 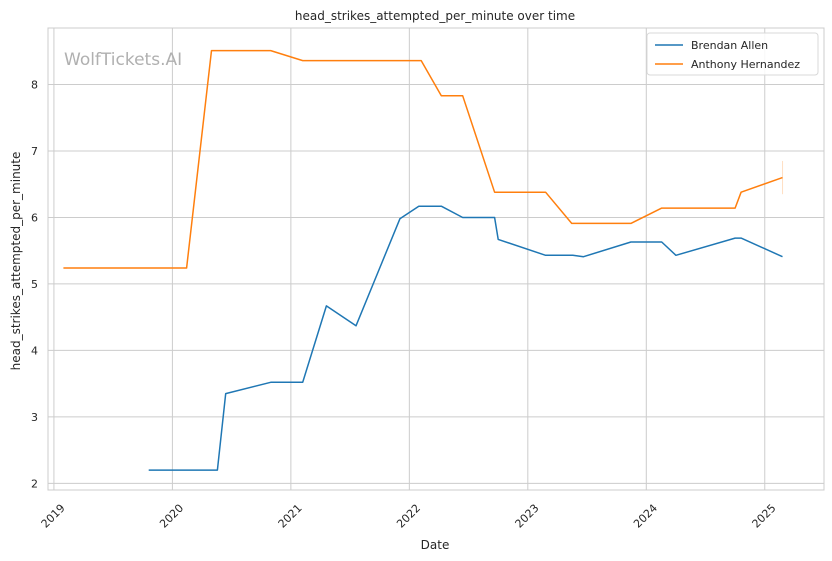 What do you see at coordinates (34, 417) in the screenshot?
I see `y-tick-label: 3` at bounding box center [34, 417].